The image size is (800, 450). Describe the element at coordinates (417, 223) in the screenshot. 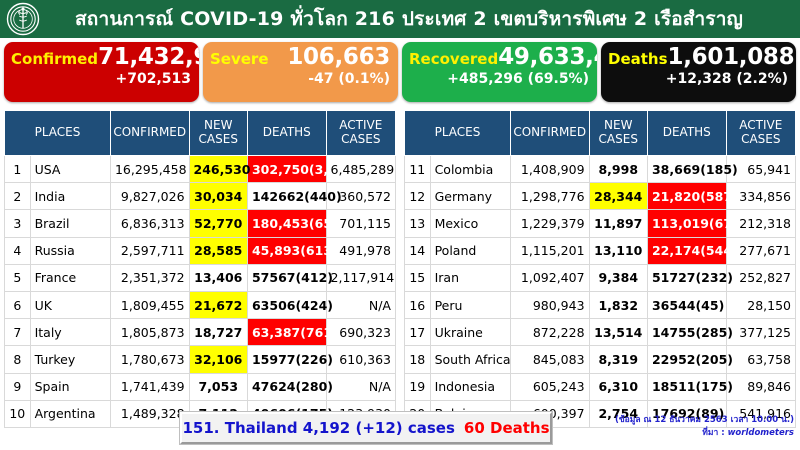

I see `cell-rank: 13` at that location.